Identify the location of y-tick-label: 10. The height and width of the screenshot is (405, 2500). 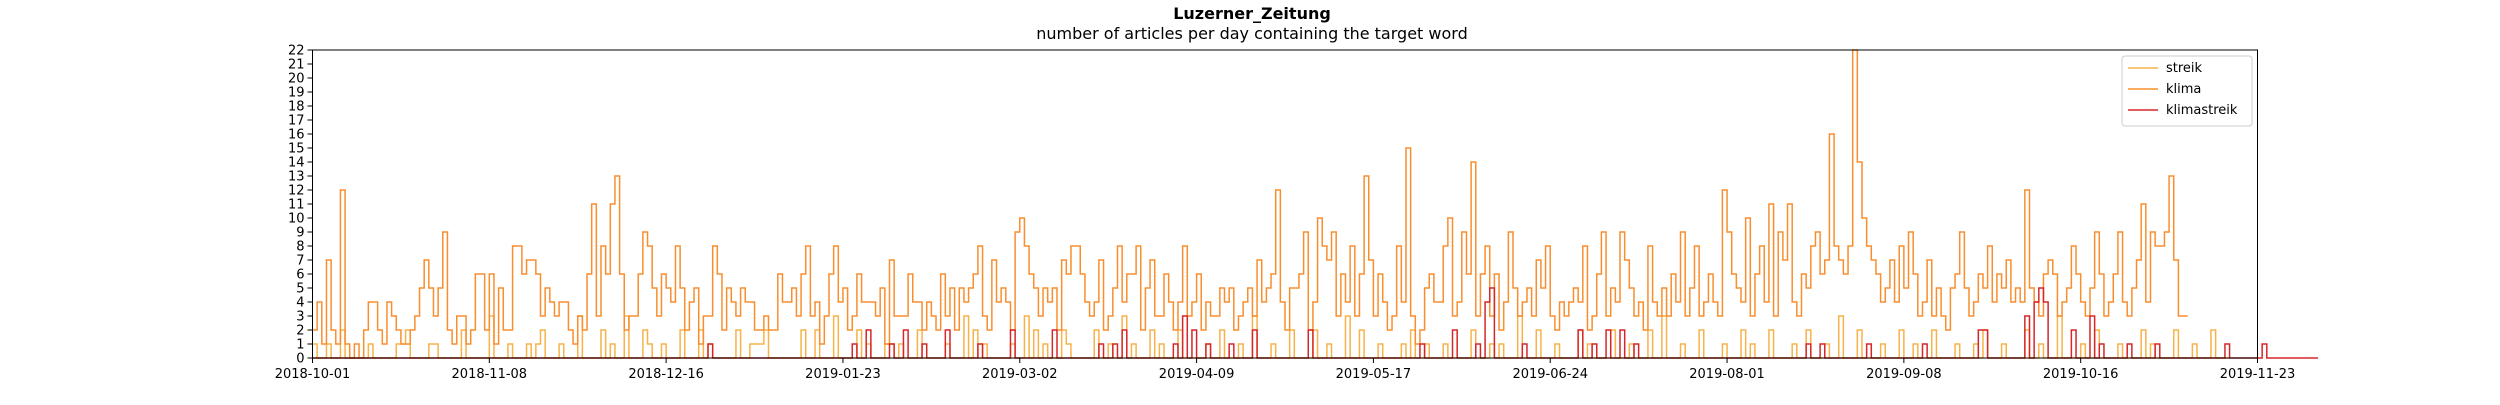
(296, 219).